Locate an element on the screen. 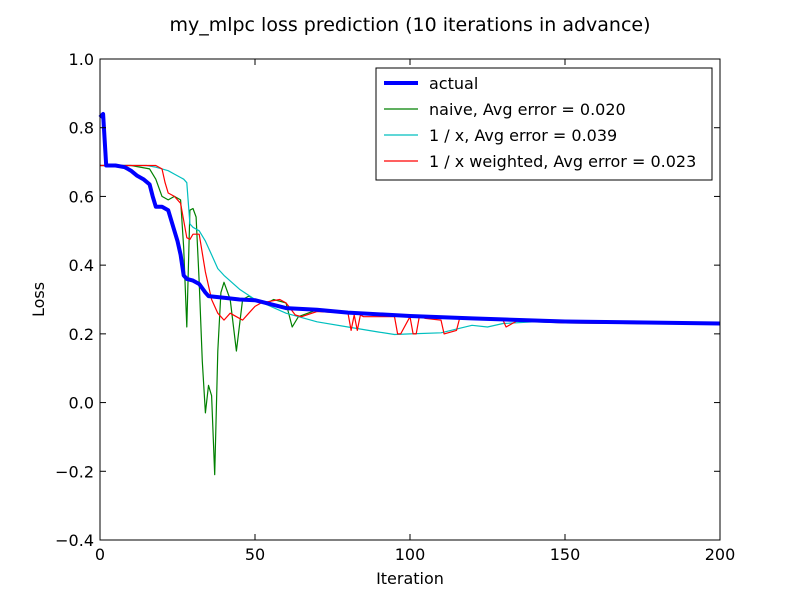  y-tick-label: −0.4 is located at coordinates (74, 540).